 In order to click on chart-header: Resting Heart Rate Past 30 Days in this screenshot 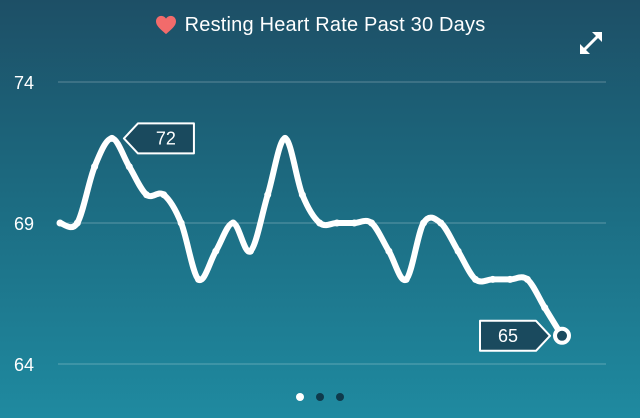, I will do `click(320, 25)`.